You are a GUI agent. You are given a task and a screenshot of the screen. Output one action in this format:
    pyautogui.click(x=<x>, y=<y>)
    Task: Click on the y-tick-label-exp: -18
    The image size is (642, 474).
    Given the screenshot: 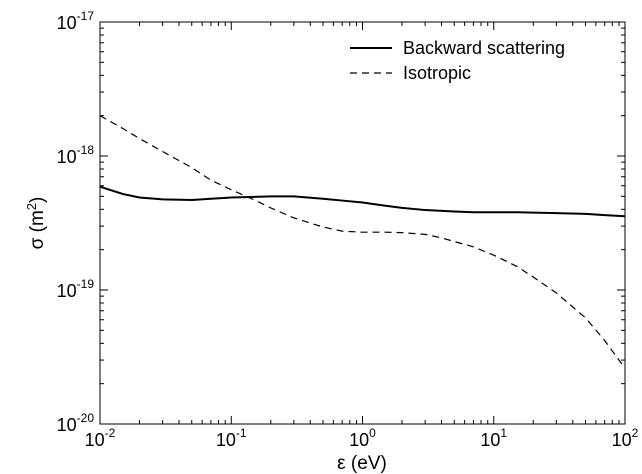 What is the action you would take?
    pyautogui.click(x=86, y=150)
    